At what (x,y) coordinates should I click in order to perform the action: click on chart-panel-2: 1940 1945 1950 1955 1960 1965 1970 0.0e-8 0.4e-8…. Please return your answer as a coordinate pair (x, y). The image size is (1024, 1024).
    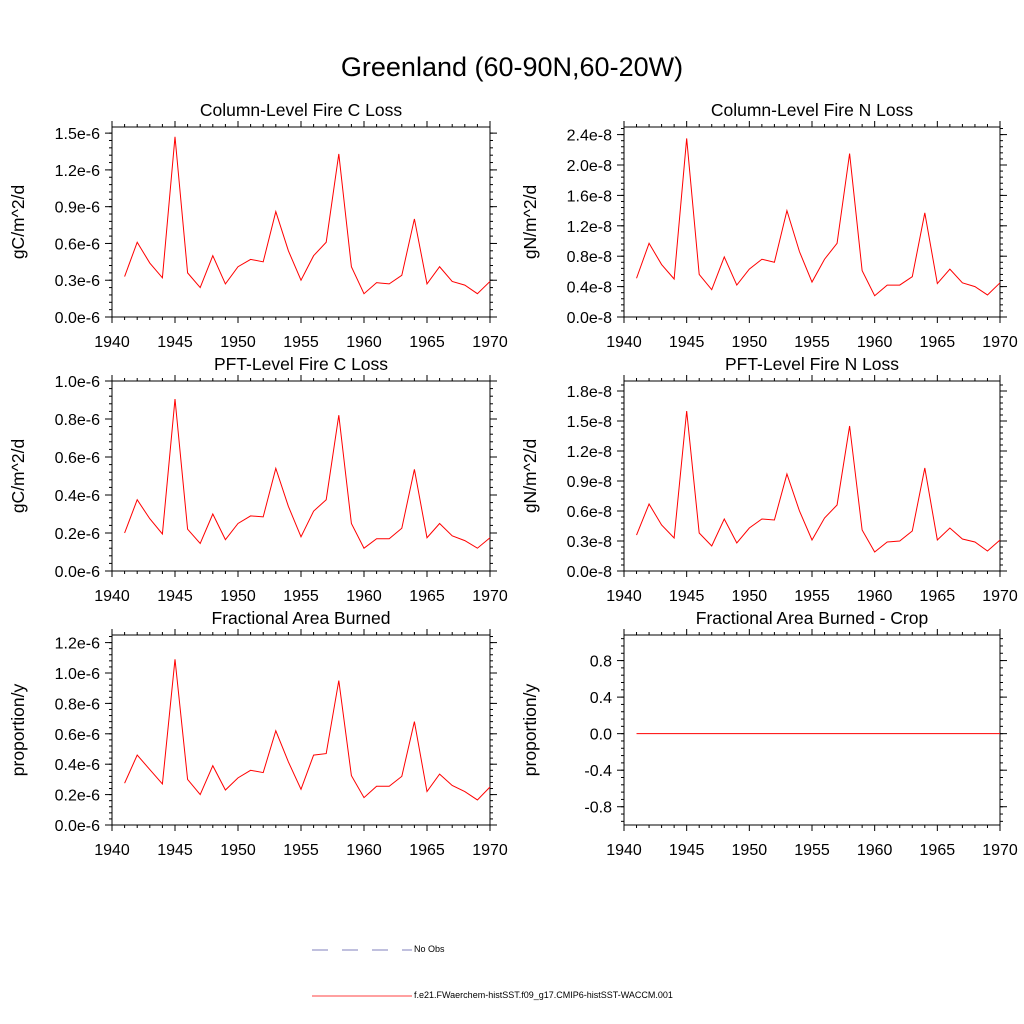
    Looking at the image, I should click on (769, 225).